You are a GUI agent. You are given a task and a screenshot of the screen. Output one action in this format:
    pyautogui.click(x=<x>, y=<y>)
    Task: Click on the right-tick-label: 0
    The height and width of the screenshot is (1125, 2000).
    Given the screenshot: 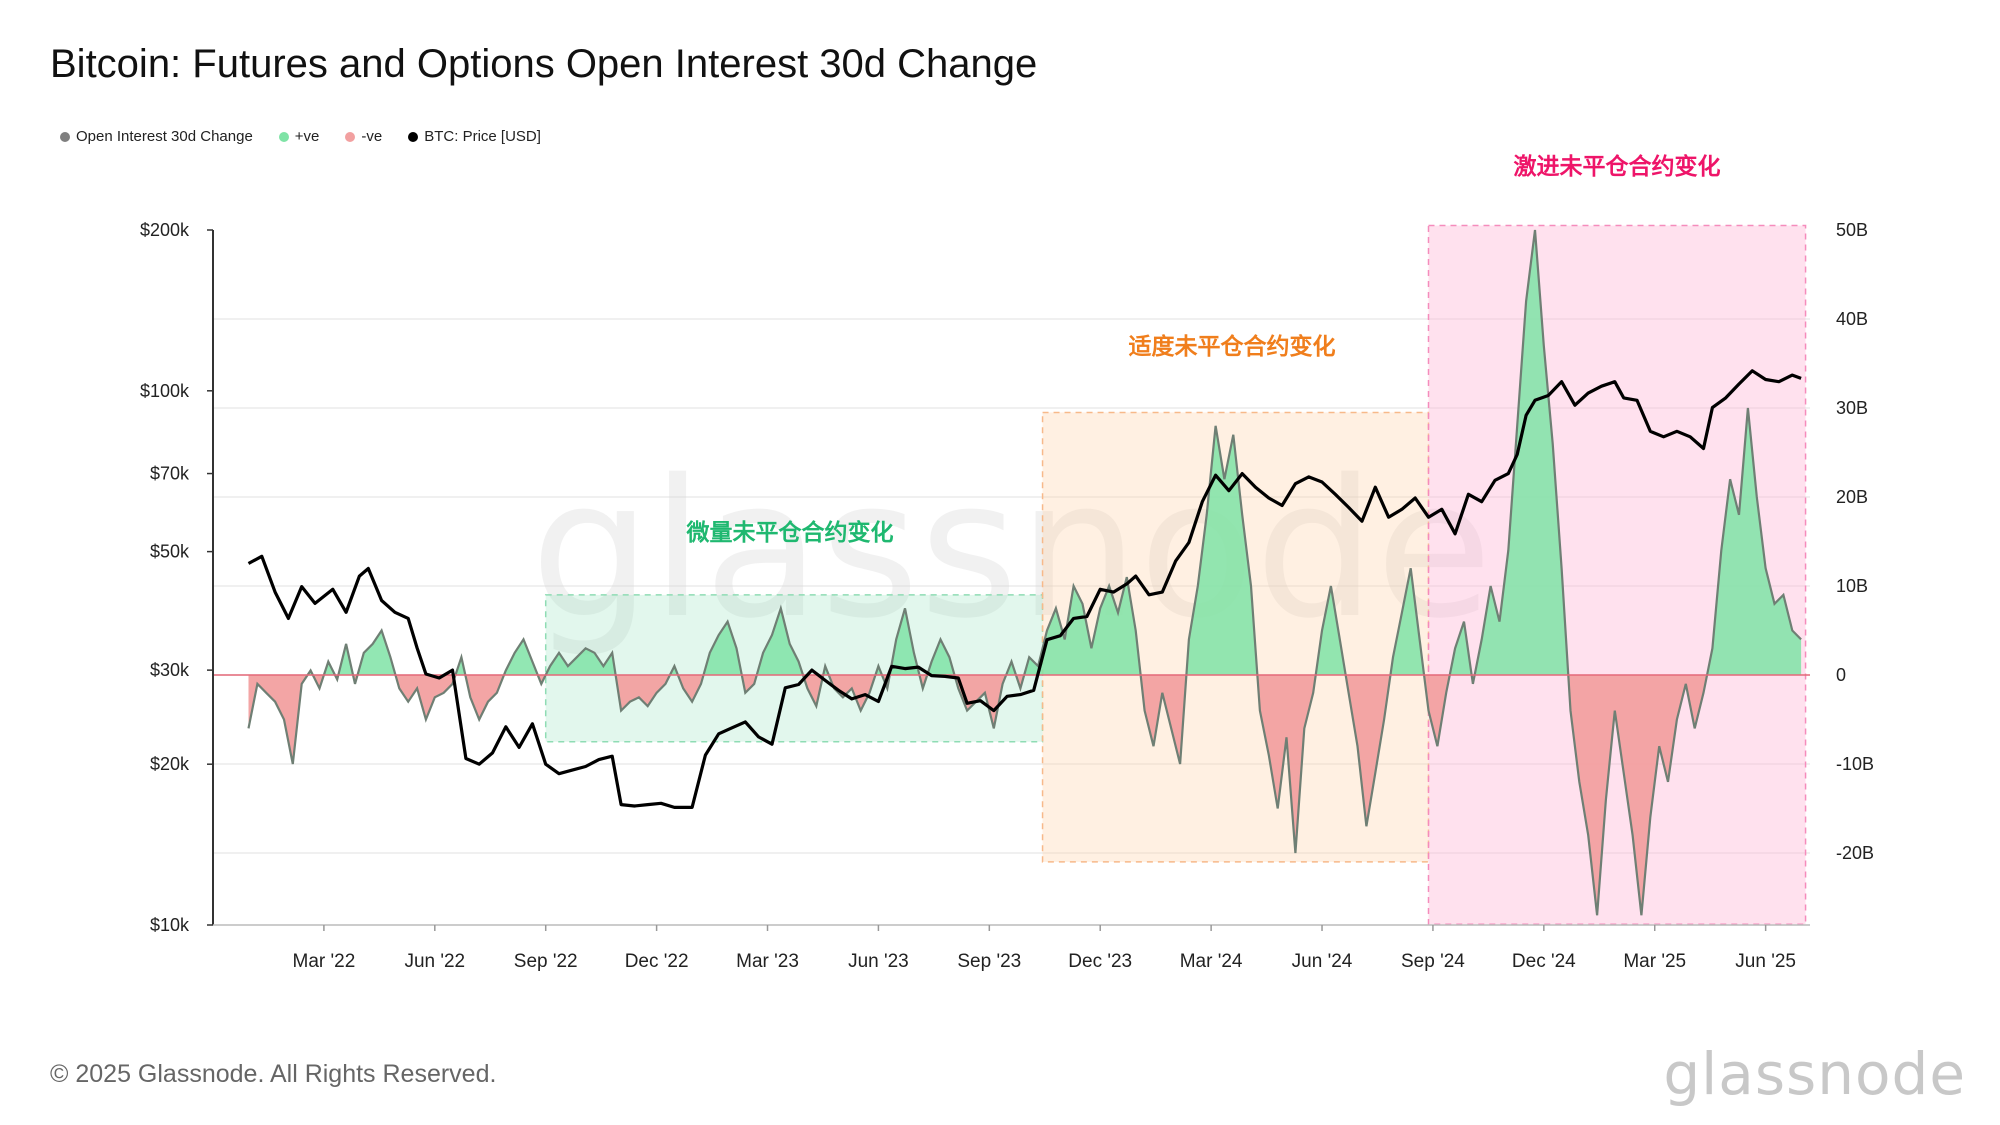 What is the action you would take?
    pyautogui.click(x=1841, y=675)
    